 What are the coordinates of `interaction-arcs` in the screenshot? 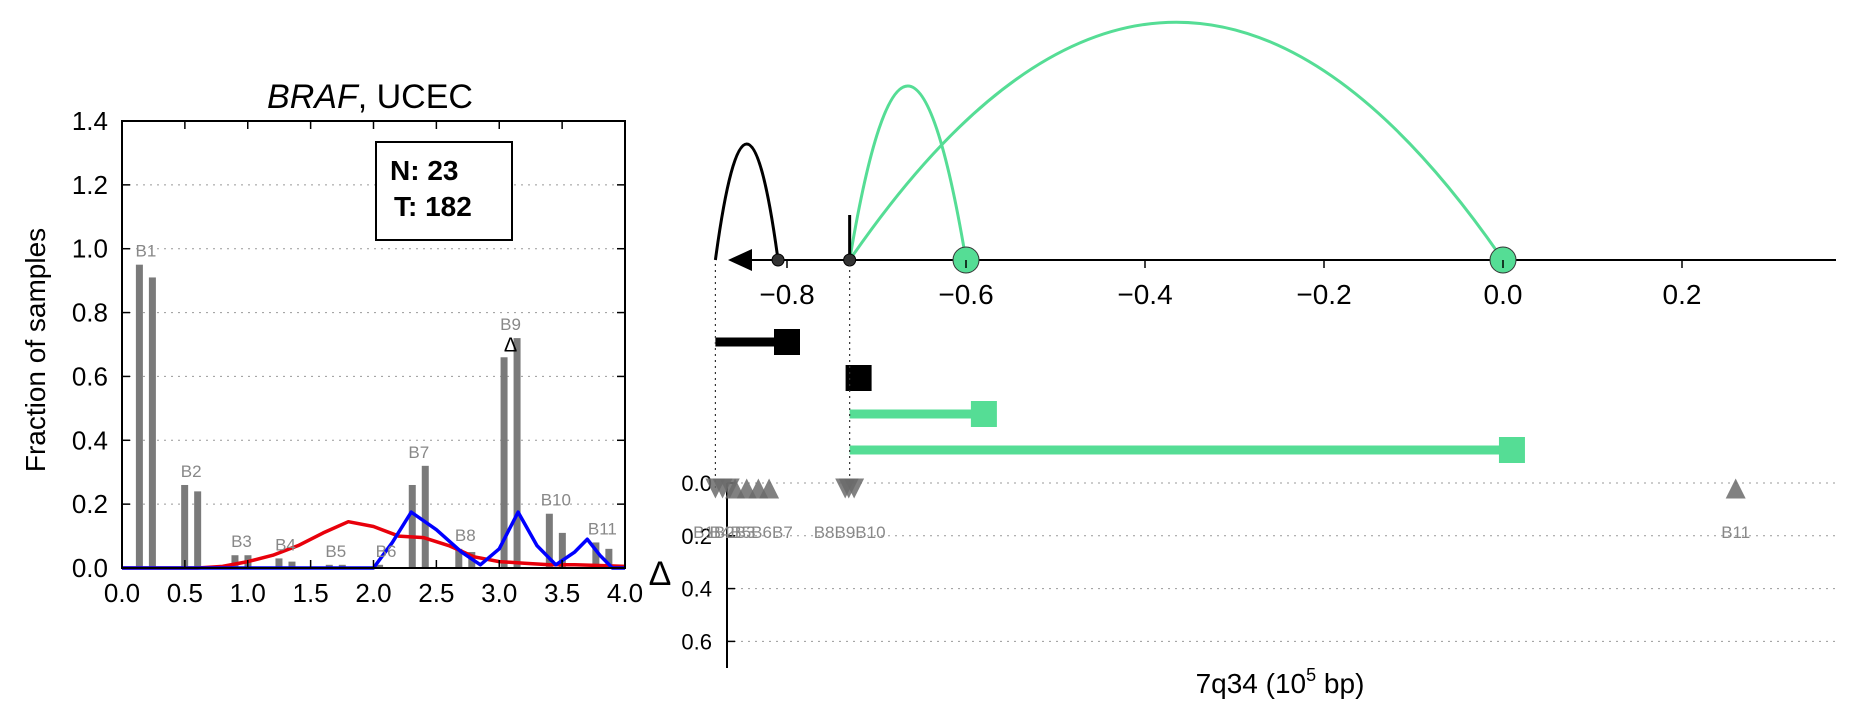 It's located at (1109, 140).